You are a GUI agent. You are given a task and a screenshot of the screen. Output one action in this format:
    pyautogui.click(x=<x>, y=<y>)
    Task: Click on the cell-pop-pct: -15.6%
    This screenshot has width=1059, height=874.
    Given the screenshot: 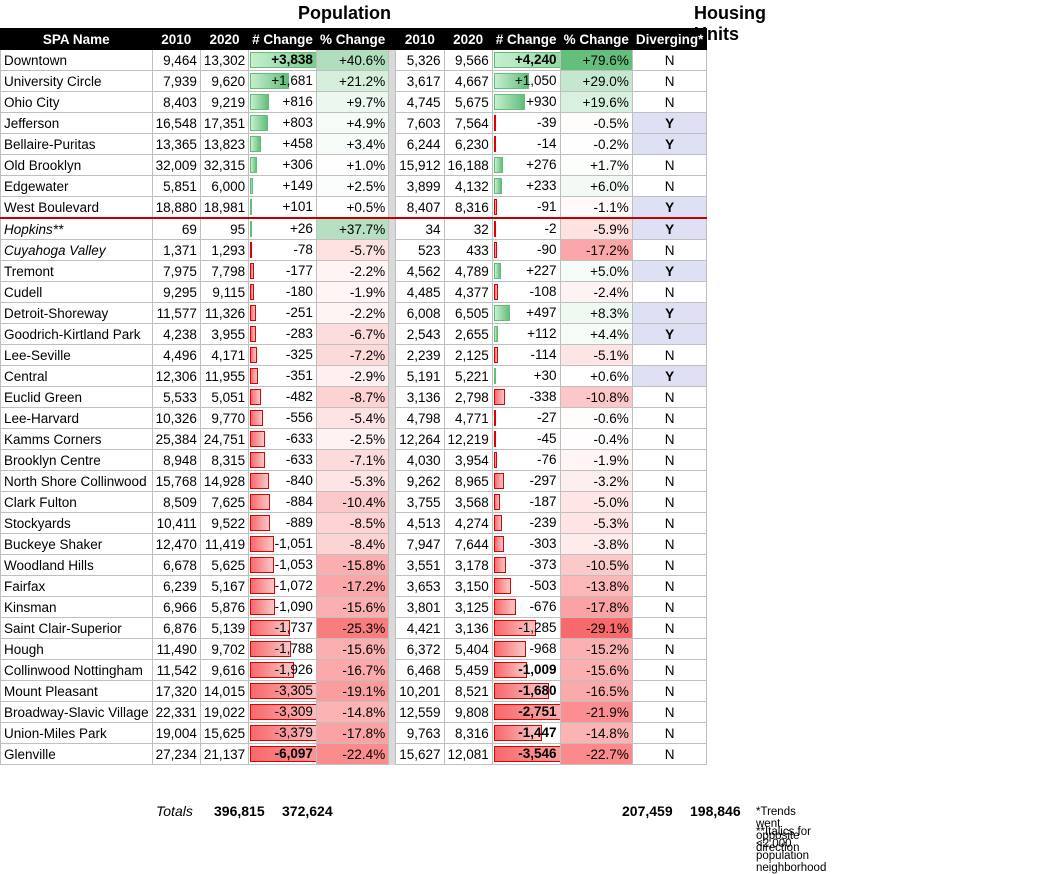 What is the action you would take?
    pyautogui.click(x=352, y=649)
    